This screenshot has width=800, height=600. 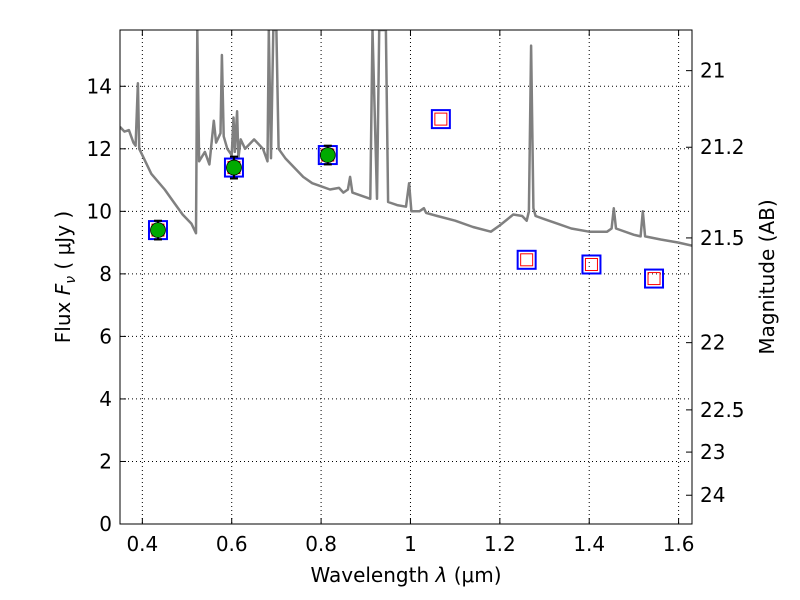 What do you see at coordinates (500, 544) in the screenshot?
I see `x-tick-label: 1.2` at bounding box center [500, 544].